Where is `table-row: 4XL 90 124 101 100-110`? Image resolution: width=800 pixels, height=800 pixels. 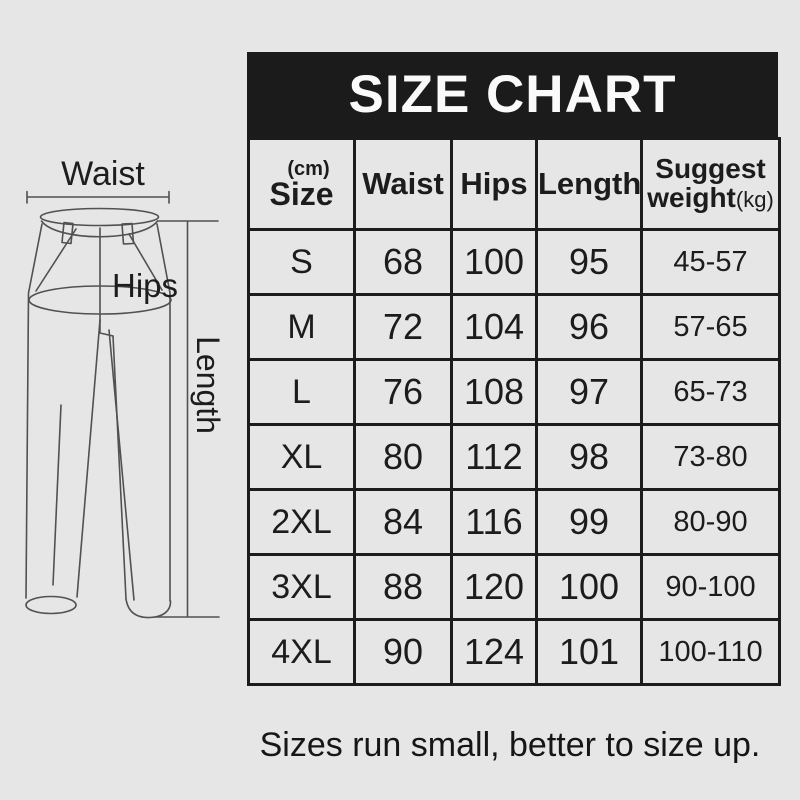 table-row: 4XL 90 124 101 100-110 is located at coordinates (514, 652).